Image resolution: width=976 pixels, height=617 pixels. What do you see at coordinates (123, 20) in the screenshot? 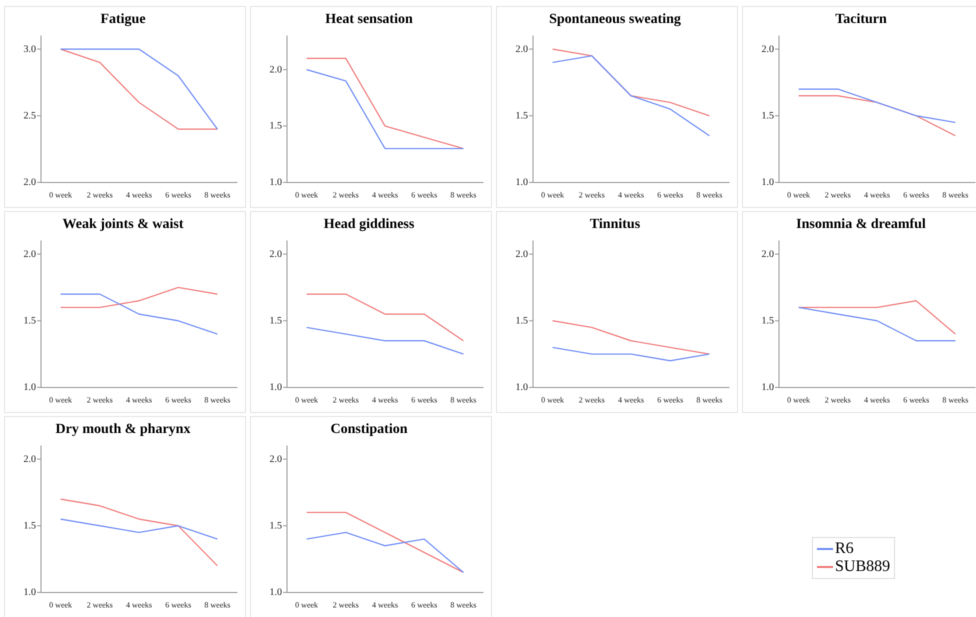
I see `chart-title: Fatigue` at bounding box center [123, 20].